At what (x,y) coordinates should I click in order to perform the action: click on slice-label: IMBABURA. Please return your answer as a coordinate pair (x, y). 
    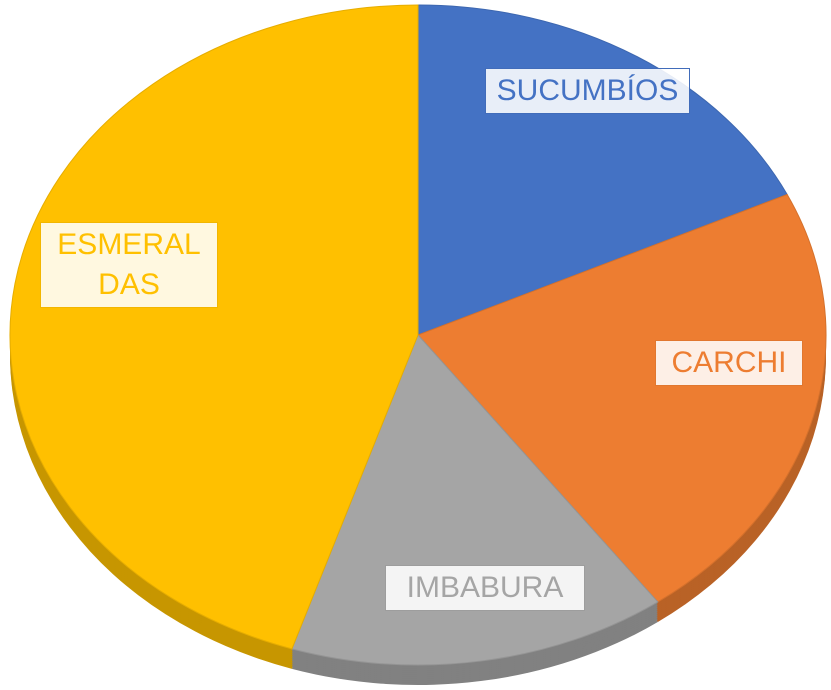
    Looking at the image, I should click on (485, 588).